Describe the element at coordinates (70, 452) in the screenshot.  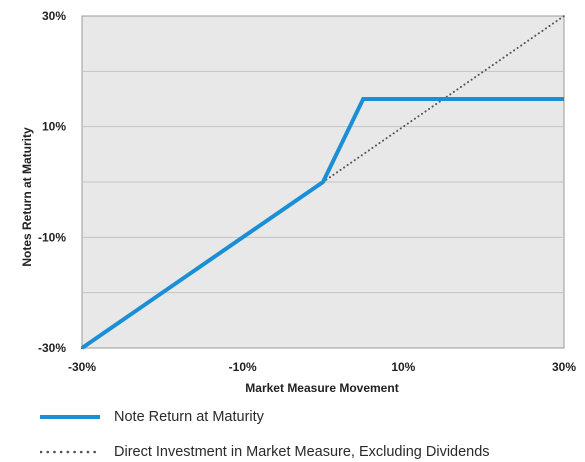
I see `legend-swatch-dotted` at that location.